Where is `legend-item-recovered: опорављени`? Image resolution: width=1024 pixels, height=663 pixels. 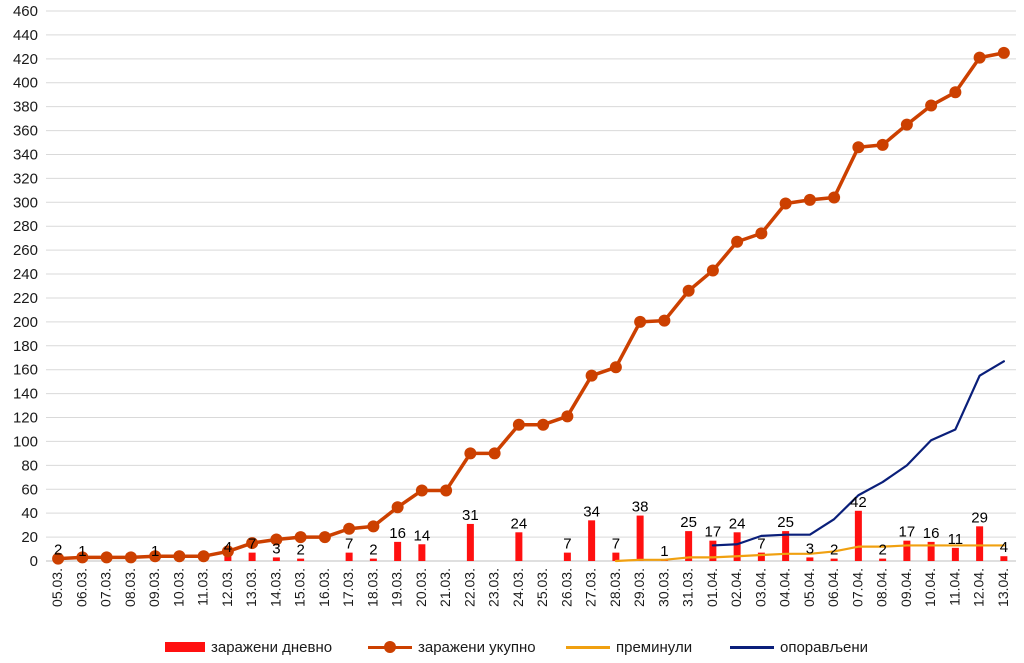
legend-item-recovered: опорављени is located at coordinates (799, 647).